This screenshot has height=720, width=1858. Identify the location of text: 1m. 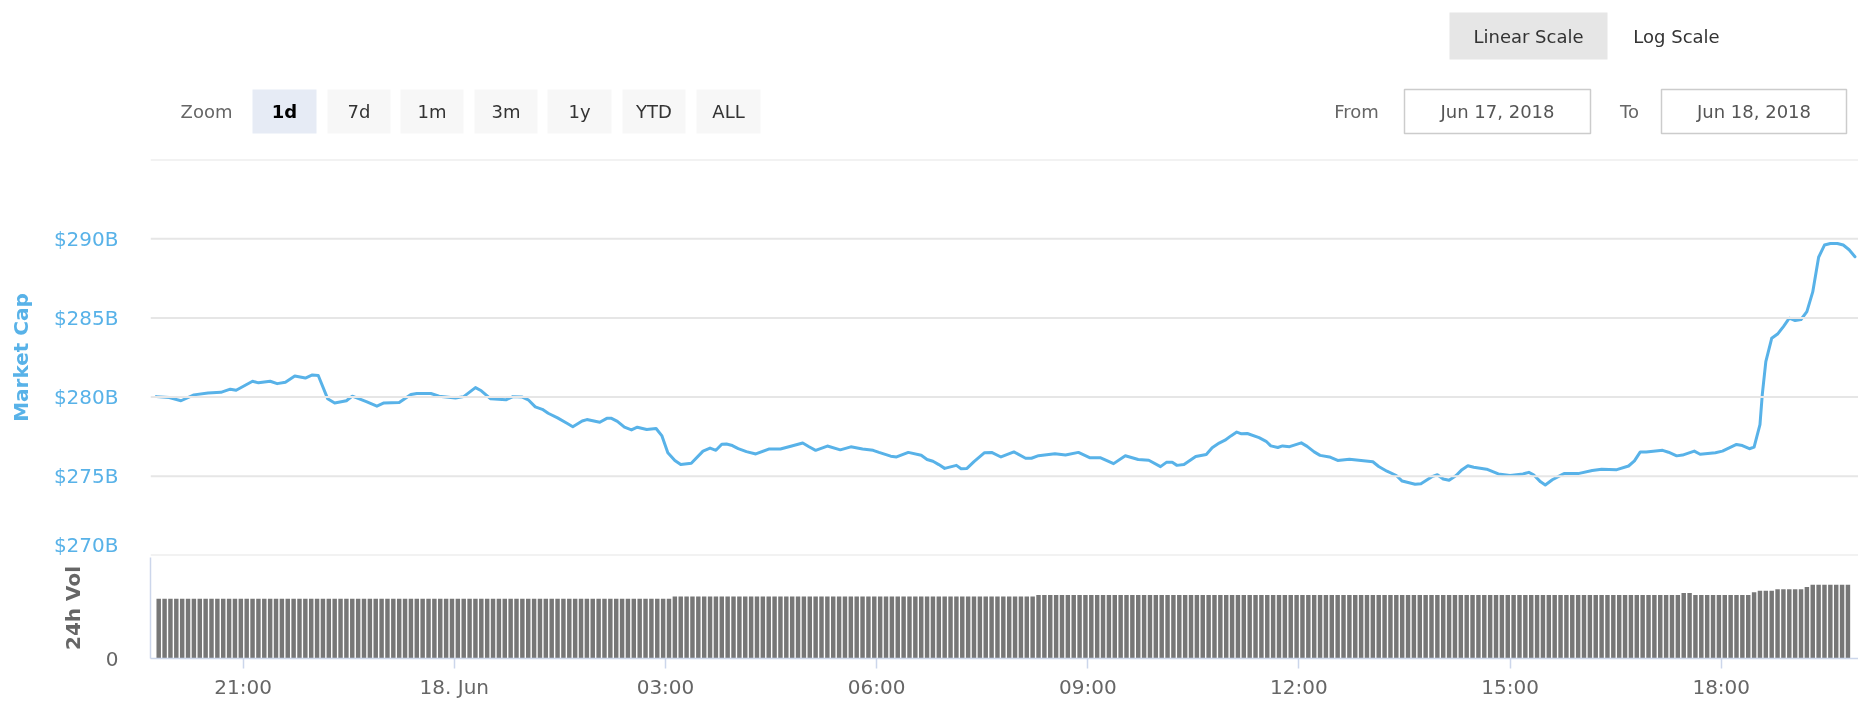
(432, 111).